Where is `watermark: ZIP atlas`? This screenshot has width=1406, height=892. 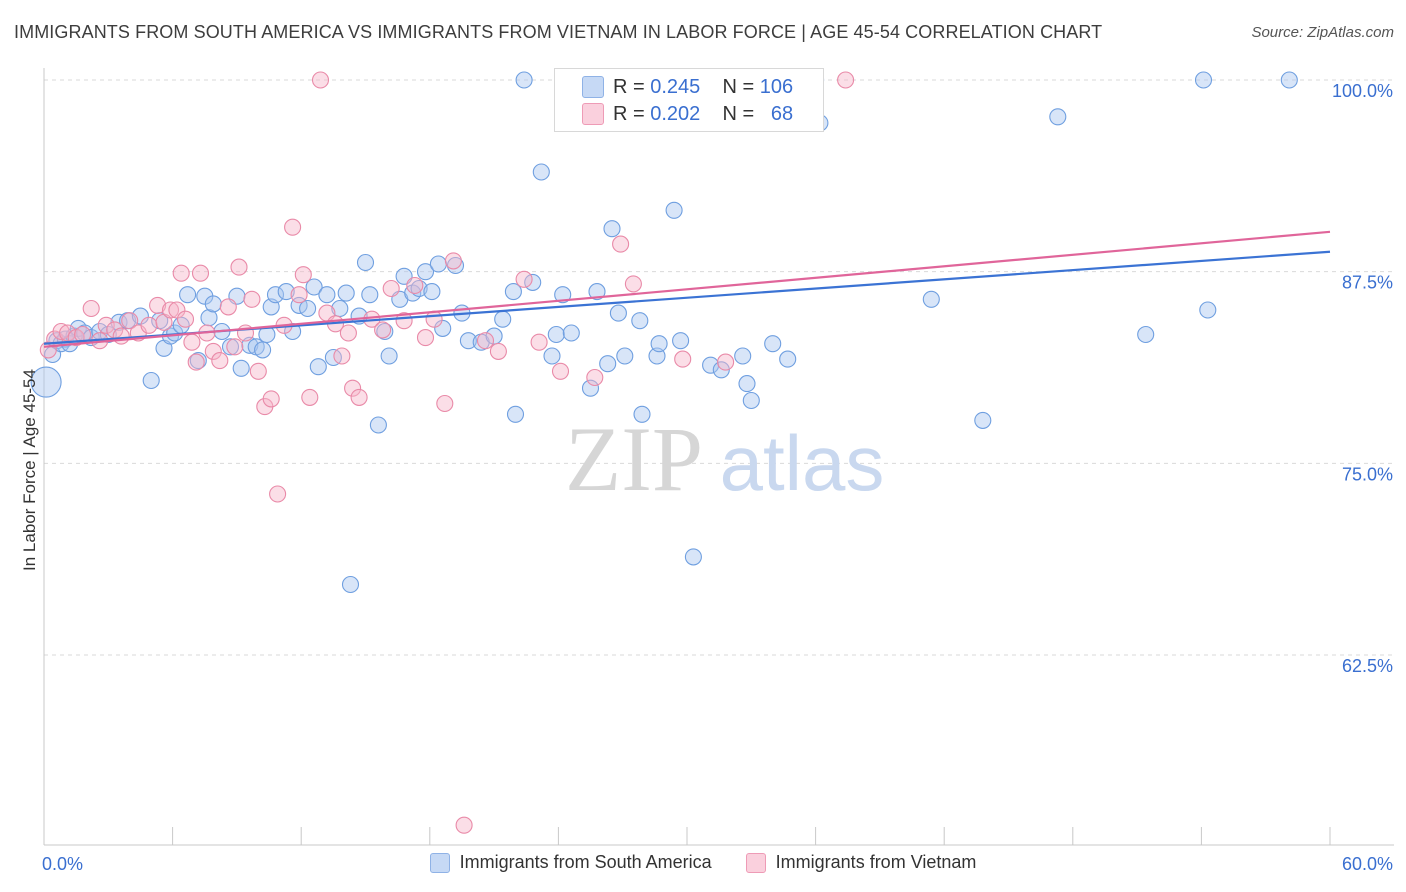 watermark: ZIP atlas is located at coordinates (724, 459).